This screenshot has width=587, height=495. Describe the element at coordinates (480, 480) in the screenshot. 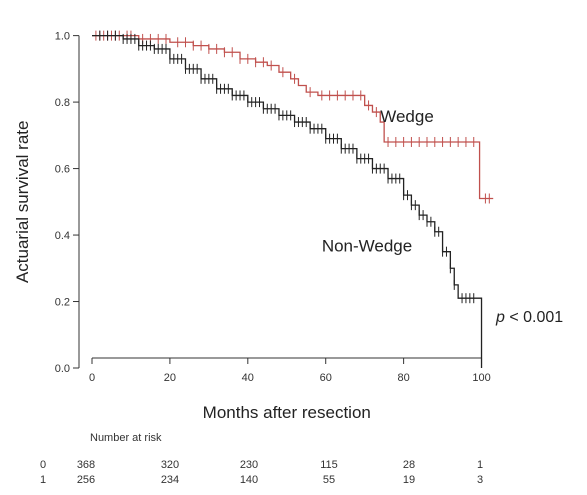

I see `risk-count: 3` at that location.